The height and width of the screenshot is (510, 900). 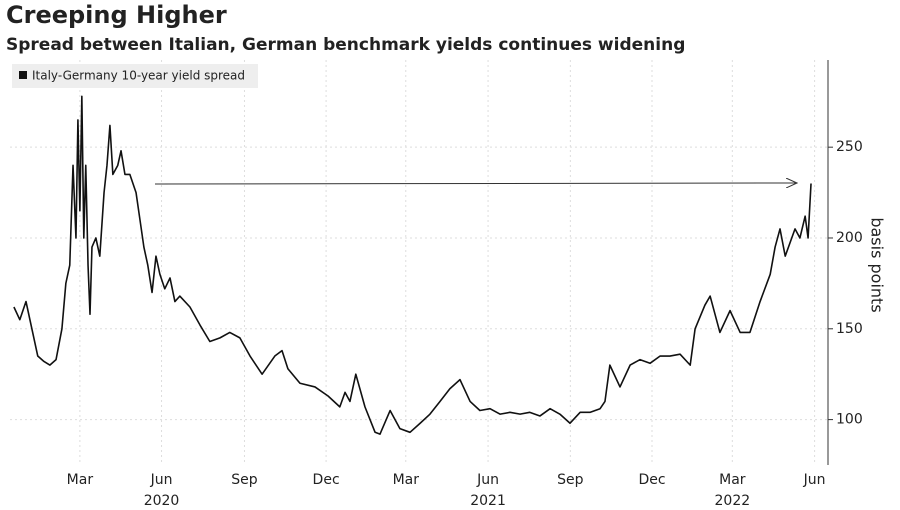 I want to click on y-tick-label: 200, so click(x=849, y=238).